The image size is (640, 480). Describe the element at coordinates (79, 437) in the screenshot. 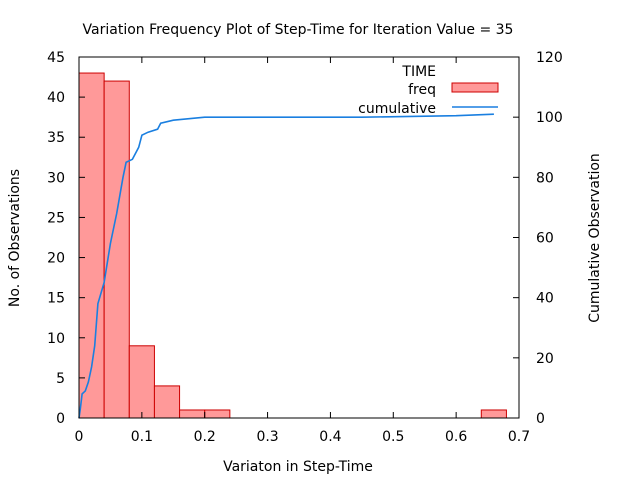

I see `x-tick-label: 0` at that location.